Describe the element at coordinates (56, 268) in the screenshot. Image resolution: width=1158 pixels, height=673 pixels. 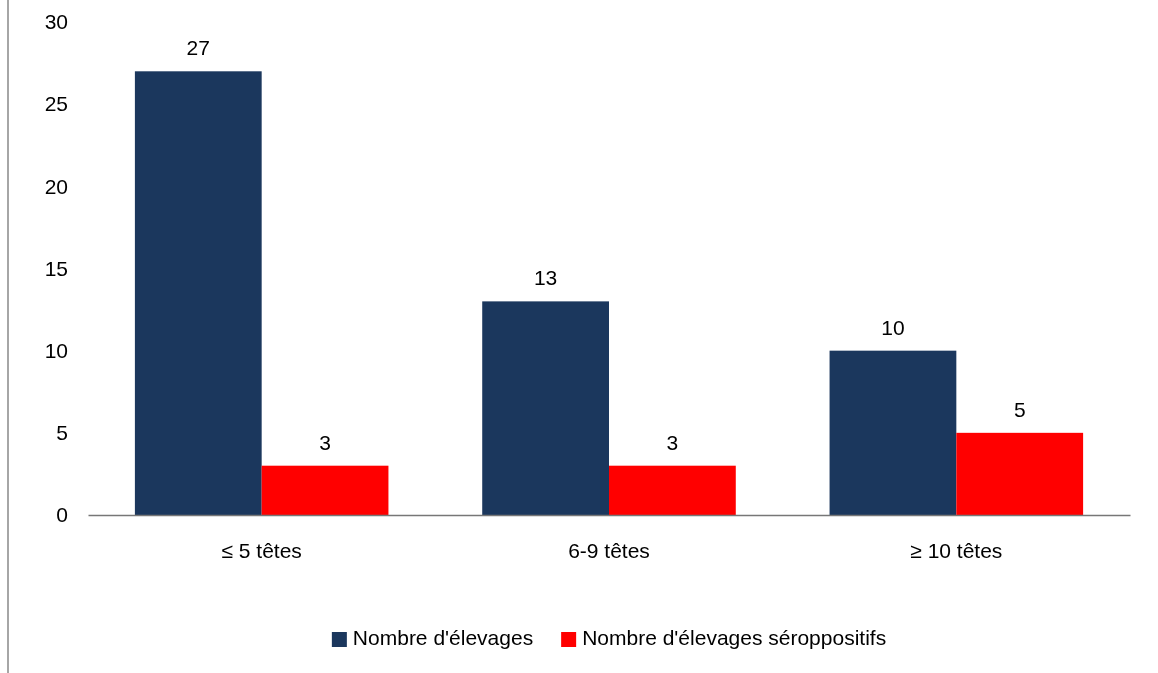
I see `y-tick-label: 15` at that location.